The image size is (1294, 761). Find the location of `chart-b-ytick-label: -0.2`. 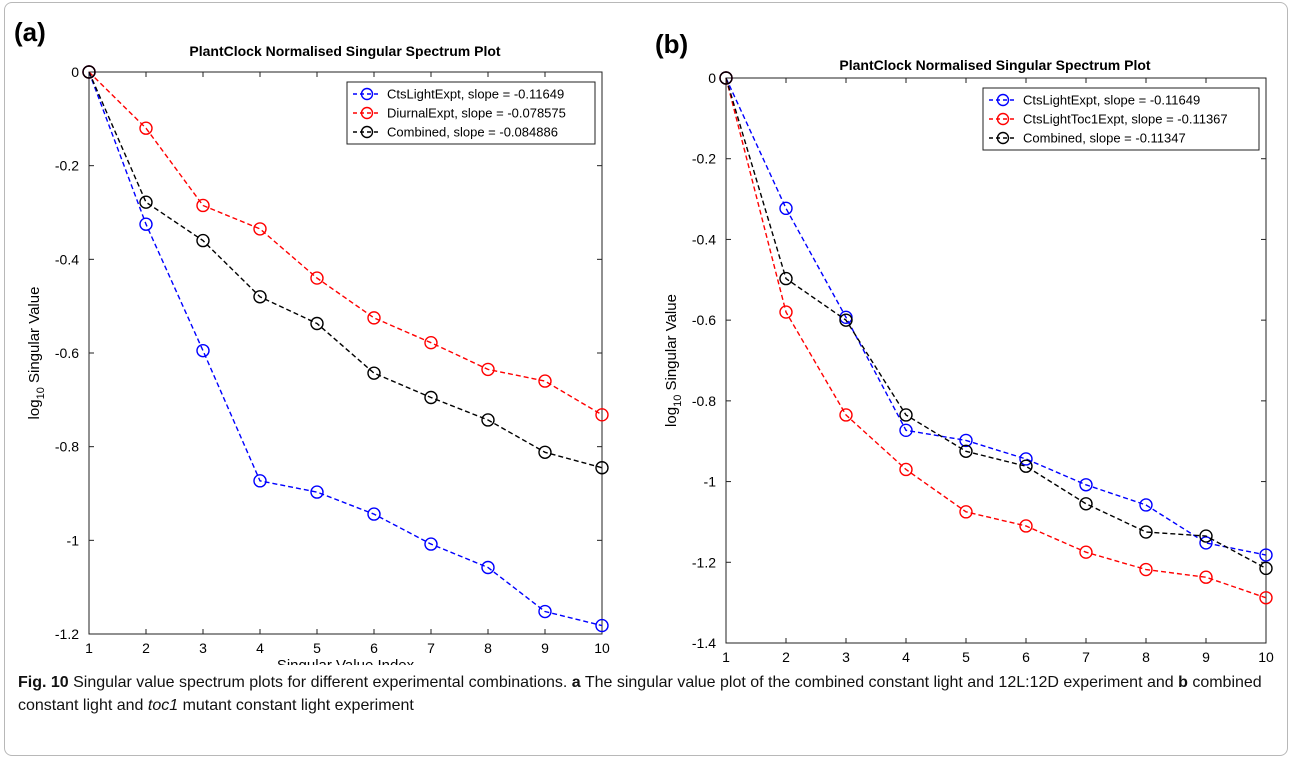

chart-b-ytick-label: -0.2 is located at coordinates (704, 159).